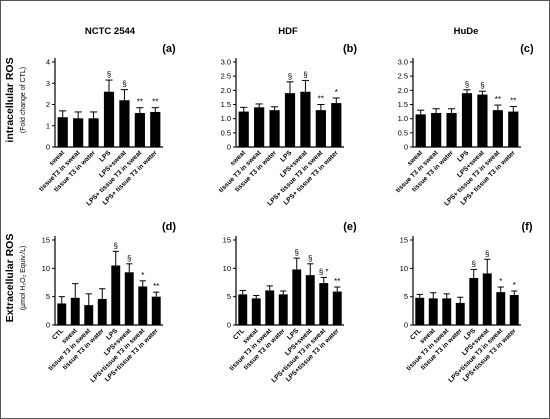 This screenshot has height=419, width=550. Describe the element at coordinates (466, 31) in the screenshot. I see `column-title-3: HuDe` at that location.